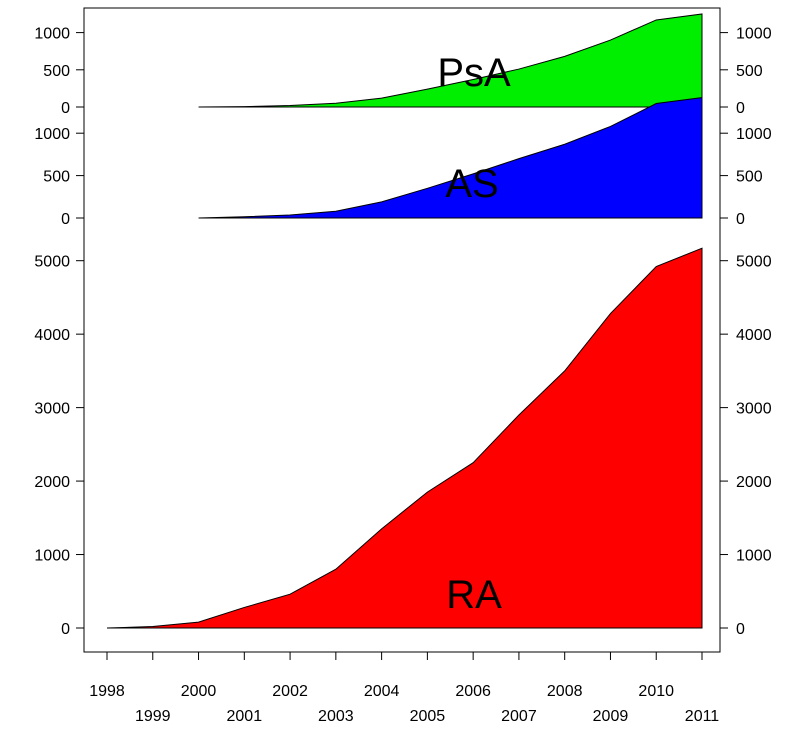  What do you see at coordinates (754, 335) in the screenshot?
I see `y-tick-label-right: 4000` at bounding box center [754, 335].